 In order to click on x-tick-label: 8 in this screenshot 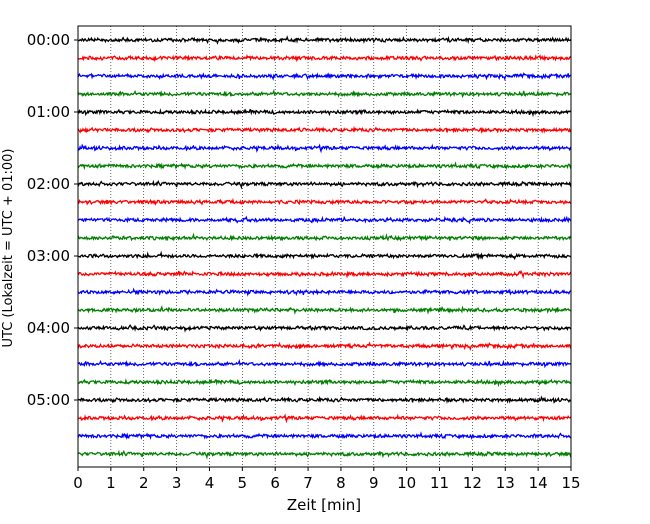, I will do `click(341, 483)`.